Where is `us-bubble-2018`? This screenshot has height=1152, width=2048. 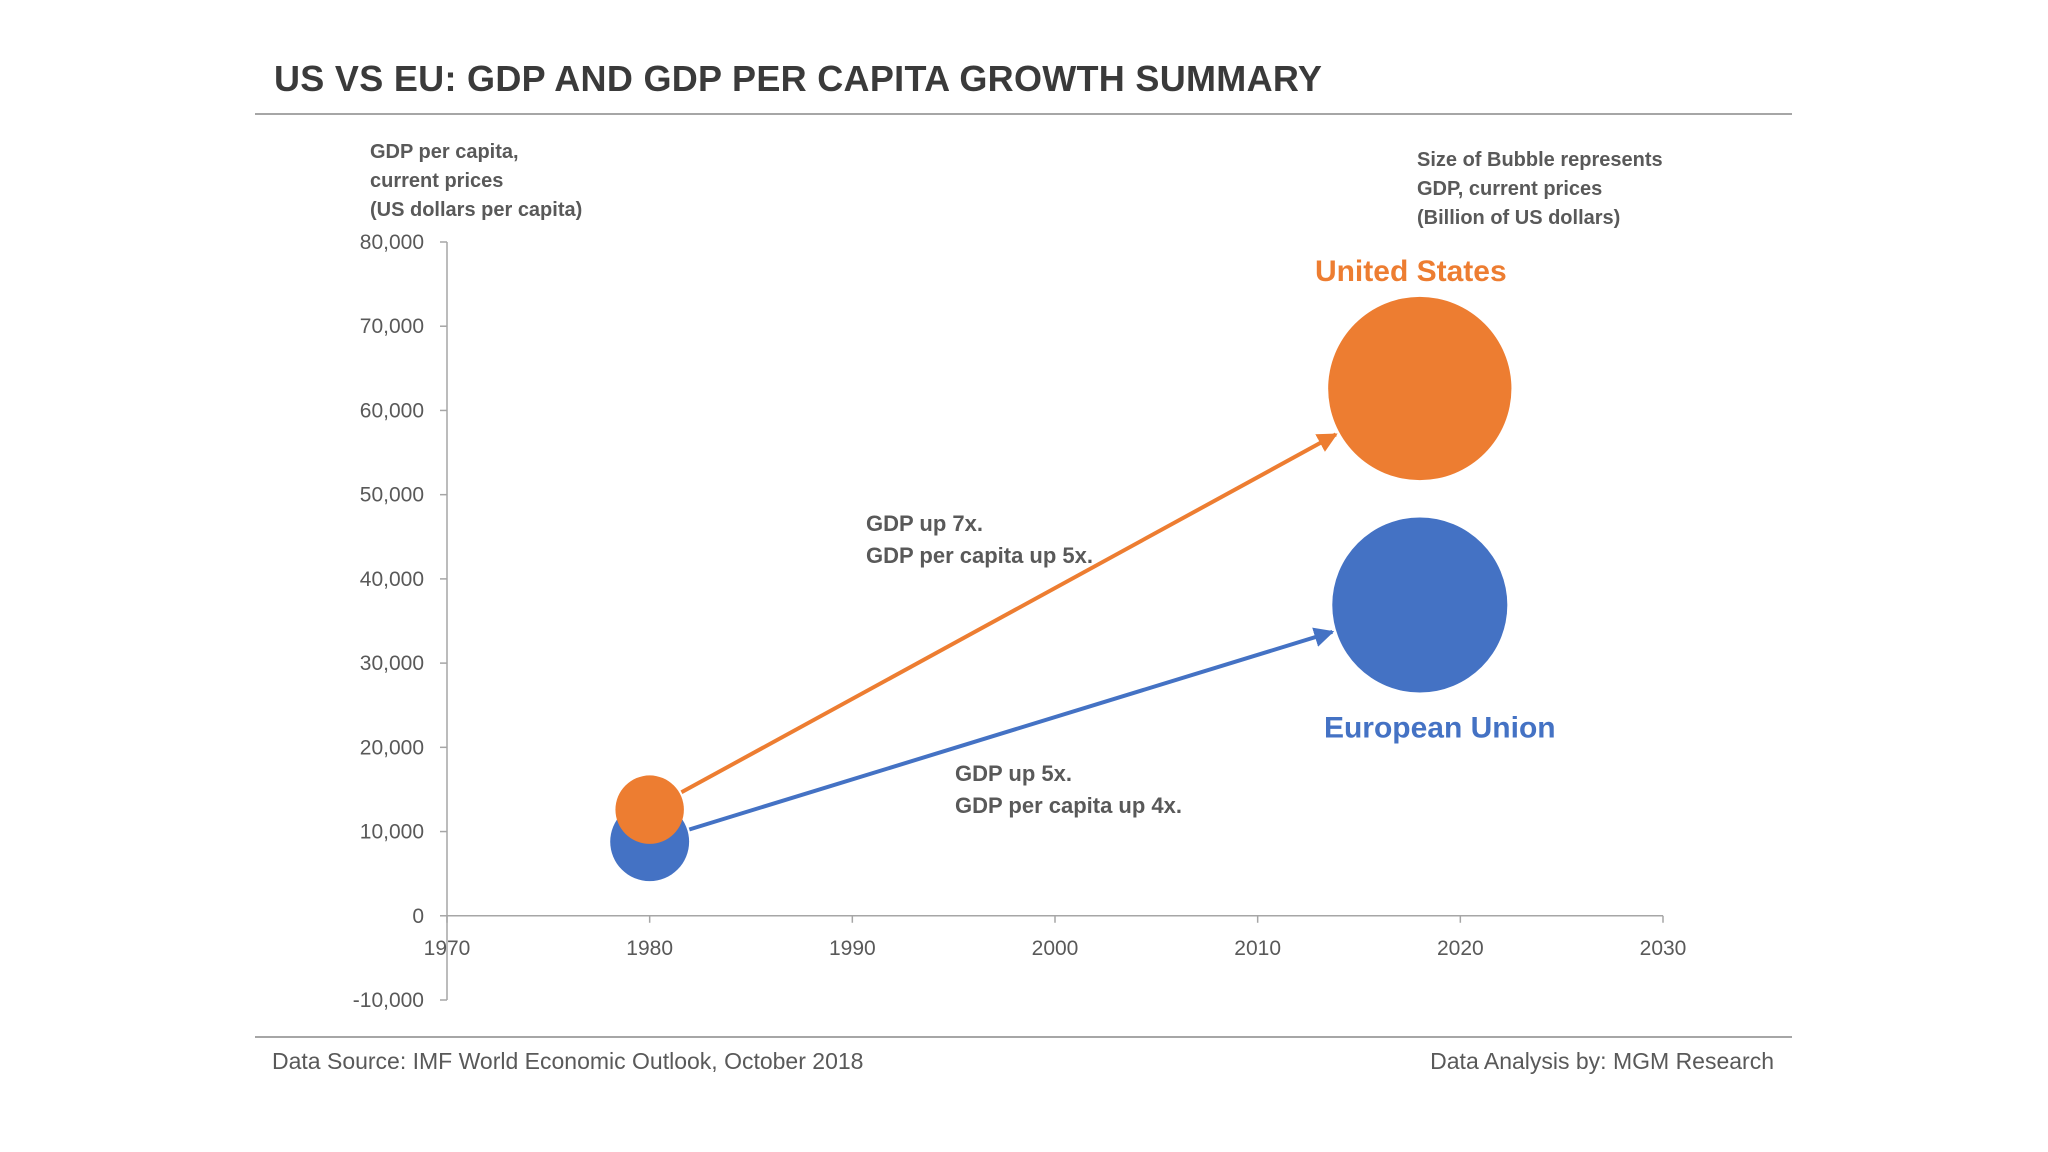
us-bubble-2018 is located at coordinates (1420, 388).